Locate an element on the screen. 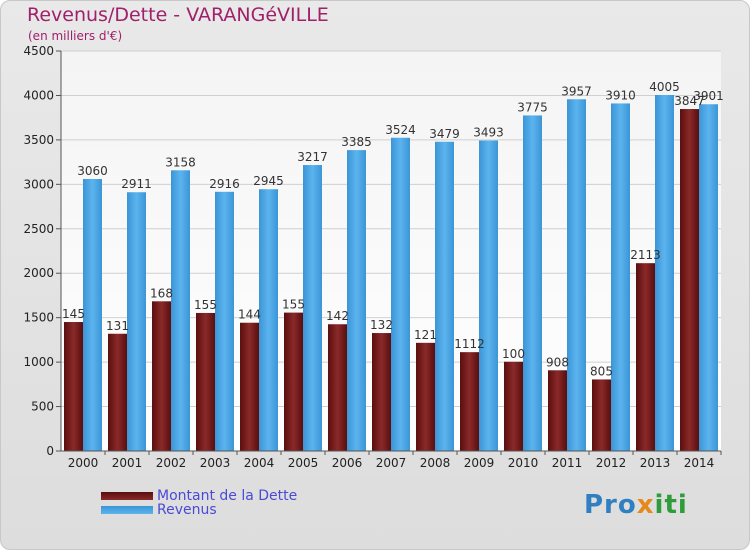 This screenshot has height=550, width=750. bar-revenue-2002 is located at coordinates (180, 311).